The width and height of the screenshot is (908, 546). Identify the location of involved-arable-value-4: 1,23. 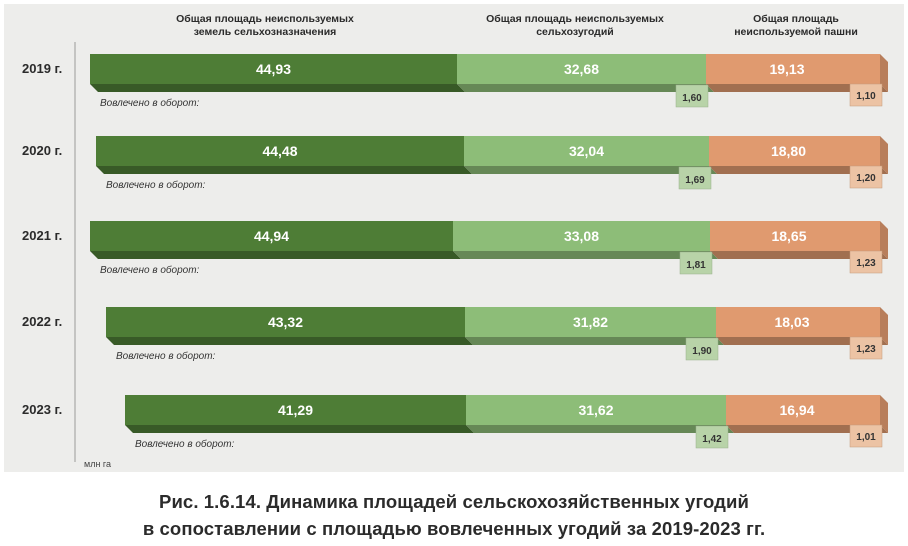
(866, 349).